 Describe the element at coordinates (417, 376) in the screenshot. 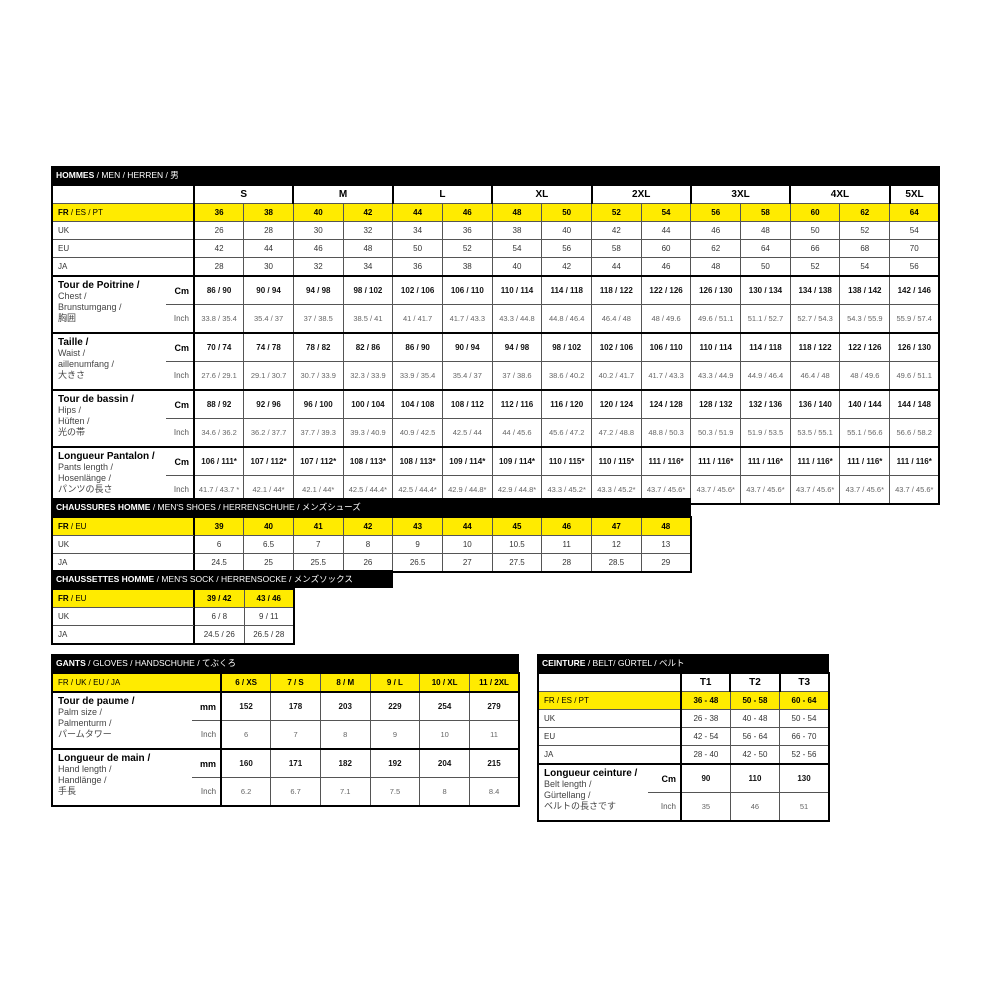

I see `measure-inch-cell: 33.9 / 35.4` at that location.